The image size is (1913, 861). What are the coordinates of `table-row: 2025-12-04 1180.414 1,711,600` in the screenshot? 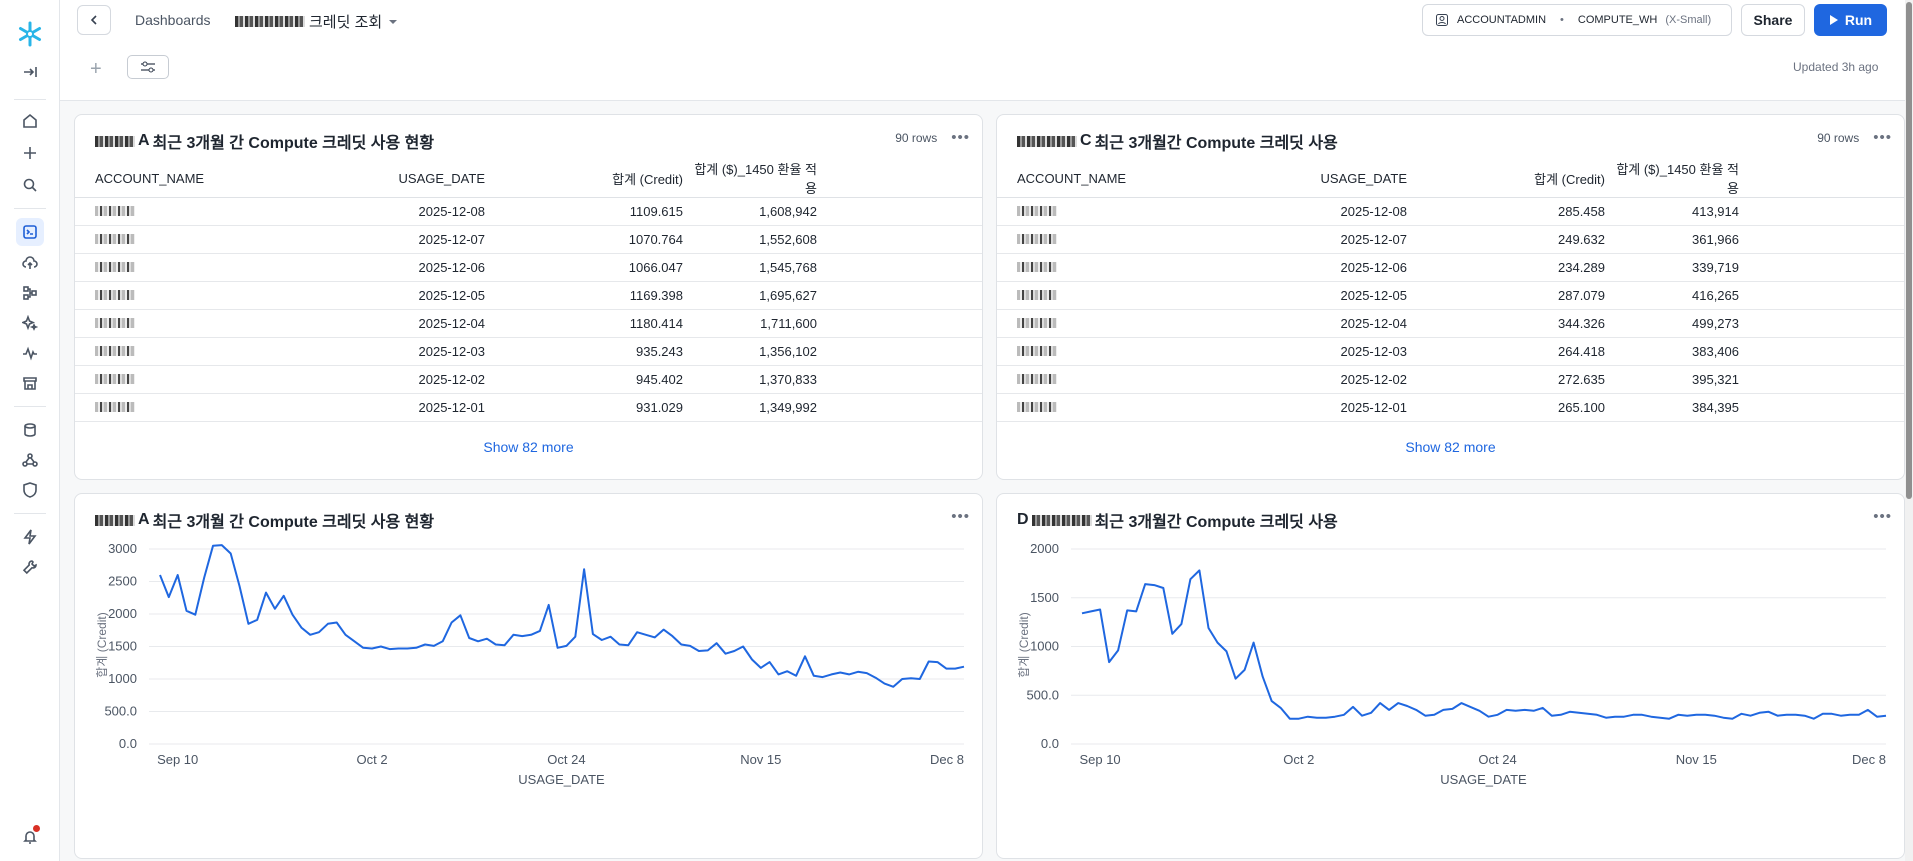 It's located at (528, 323).